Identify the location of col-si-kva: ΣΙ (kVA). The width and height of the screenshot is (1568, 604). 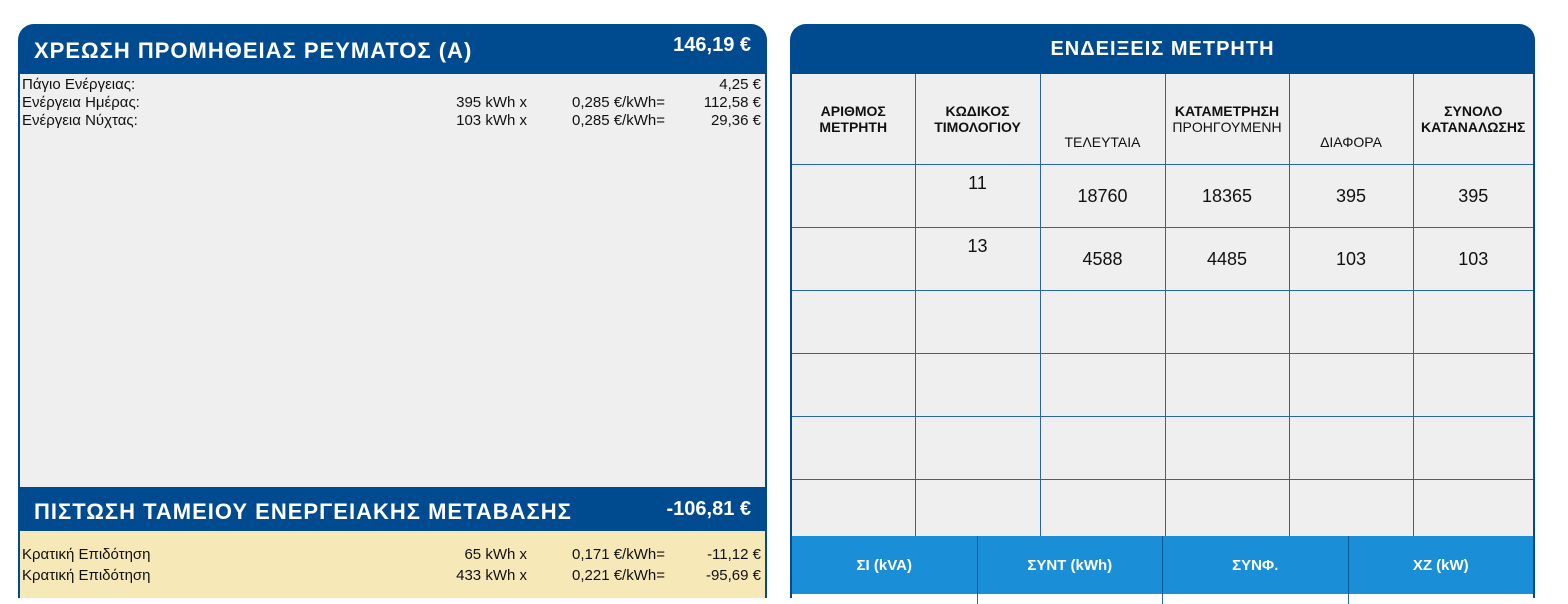
(885, 565).